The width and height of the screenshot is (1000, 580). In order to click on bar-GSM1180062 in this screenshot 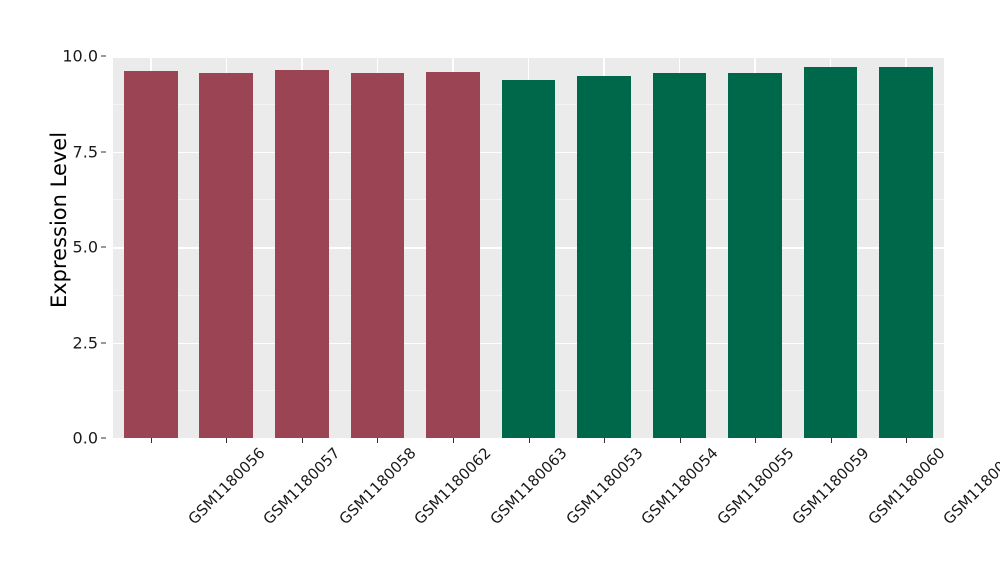, I will do `click(377, 255)`.